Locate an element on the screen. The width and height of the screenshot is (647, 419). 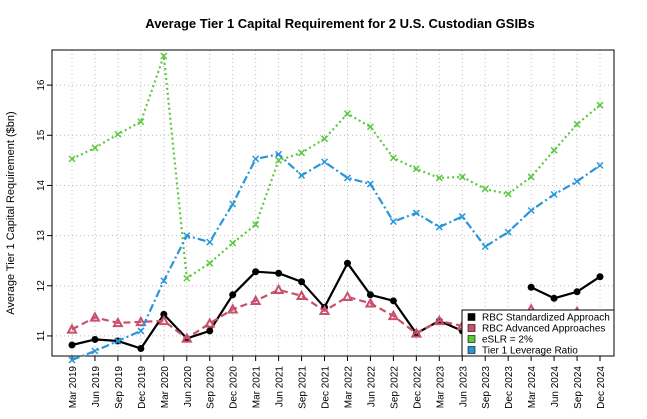
x-tick-label: Sep 2024 is located at coordinates (578, 387).